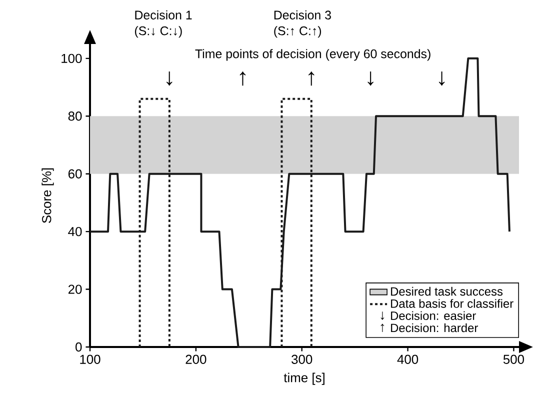  I want to click on legend-label: Desired task success, so click(447, 291).